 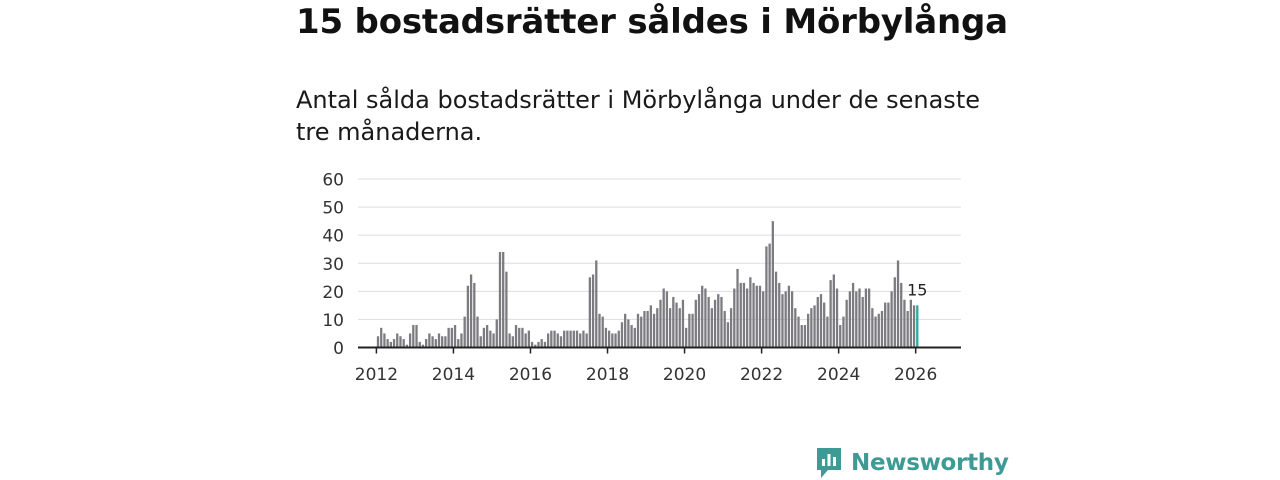 I want to click on y-tick-label: 10, so click(x=333, y=321).